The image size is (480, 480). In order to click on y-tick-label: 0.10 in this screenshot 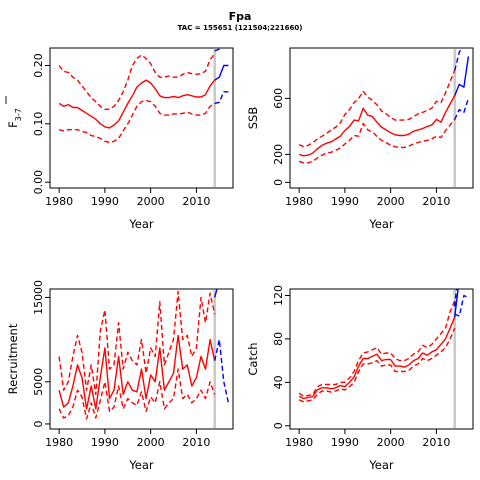, I will do `click(38, 124)`.